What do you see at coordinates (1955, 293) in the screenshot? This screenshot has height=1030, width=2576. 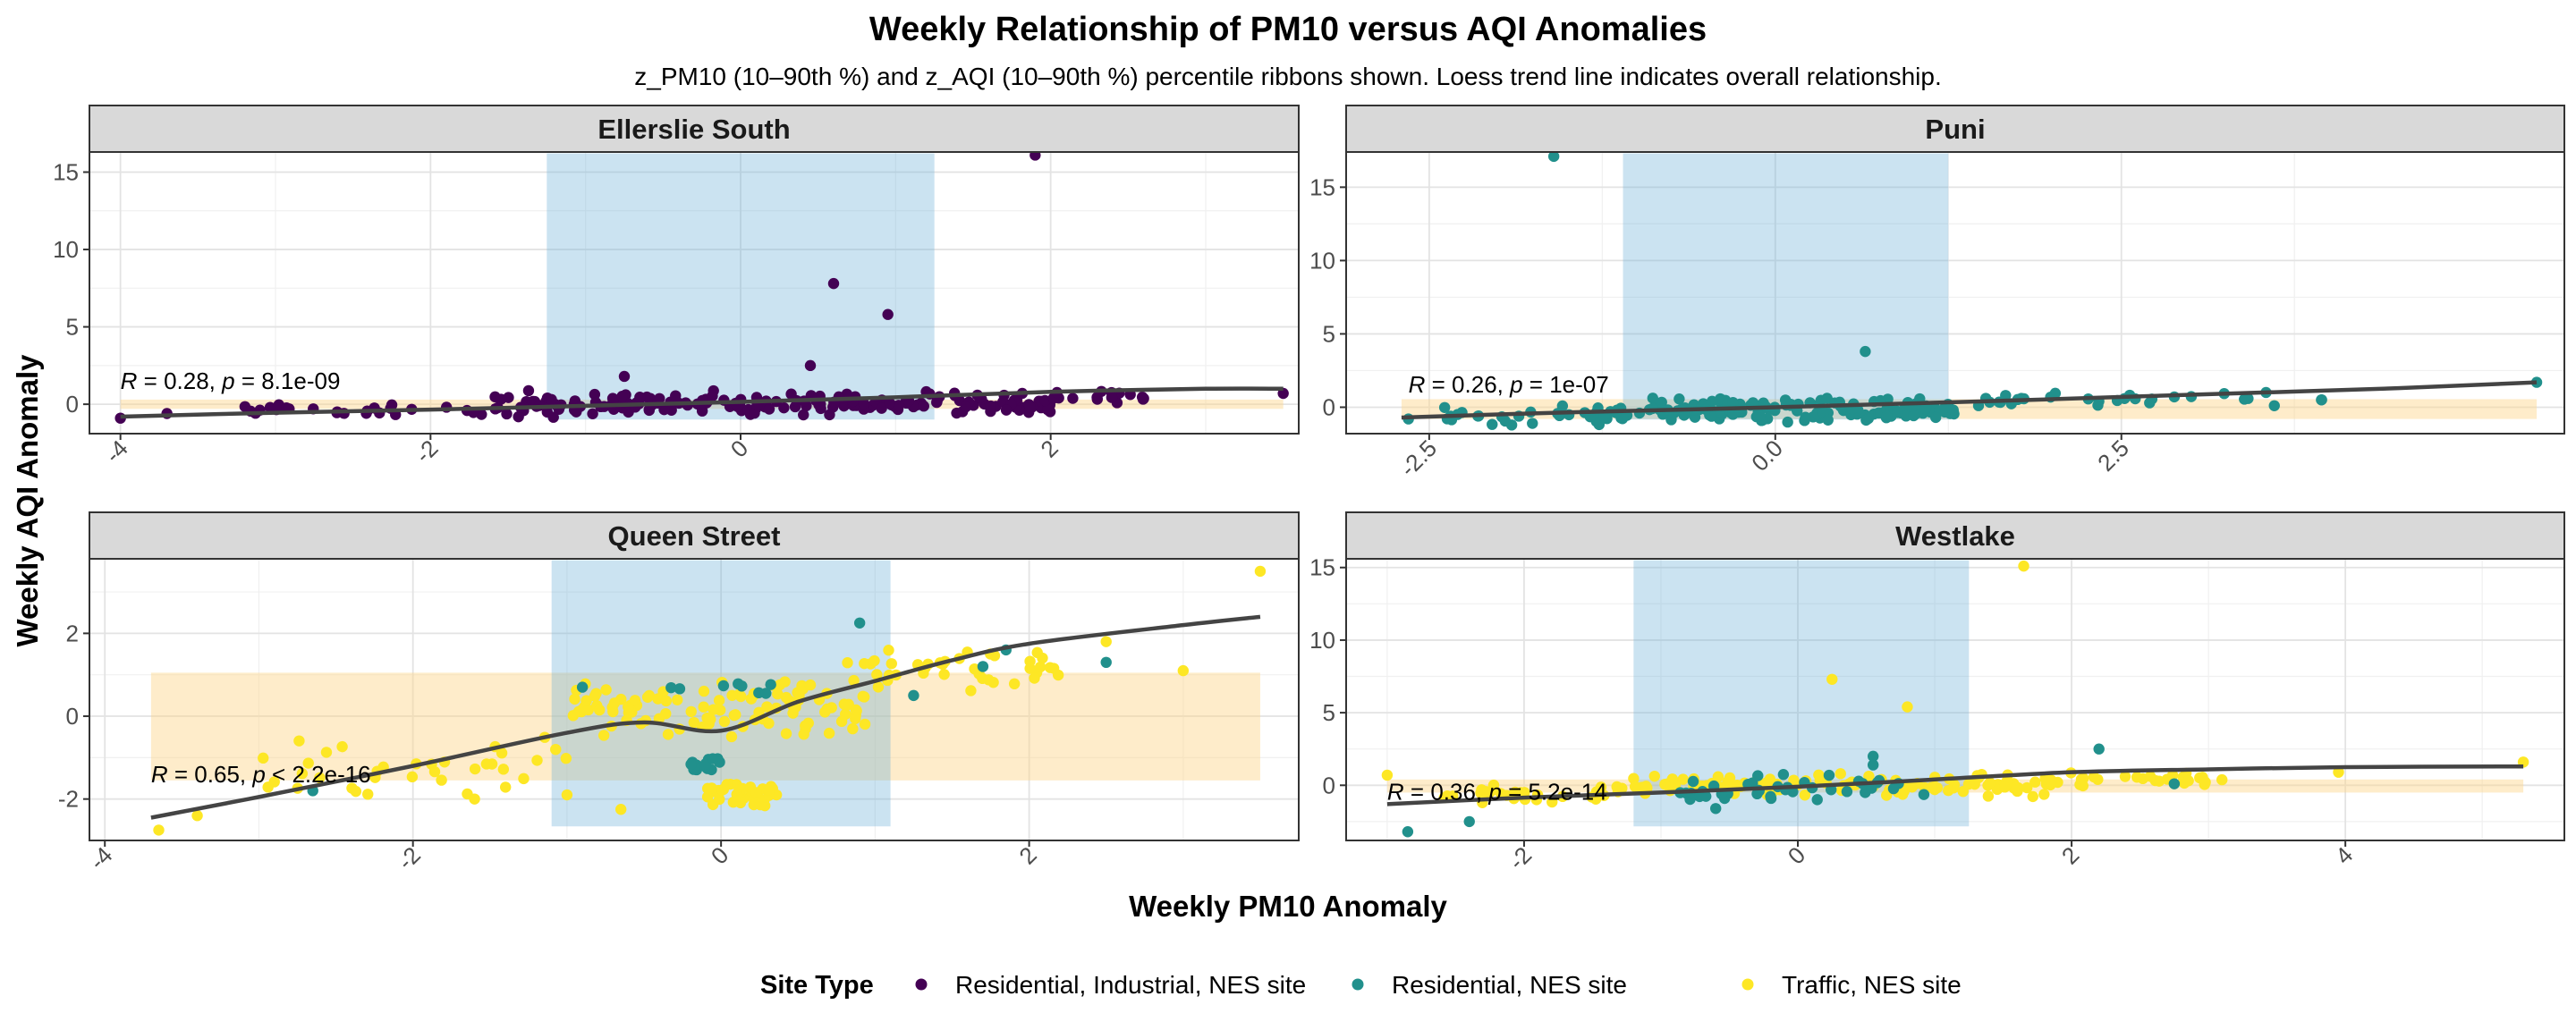 I see `panel-border` at bounding box center [1955, 293].